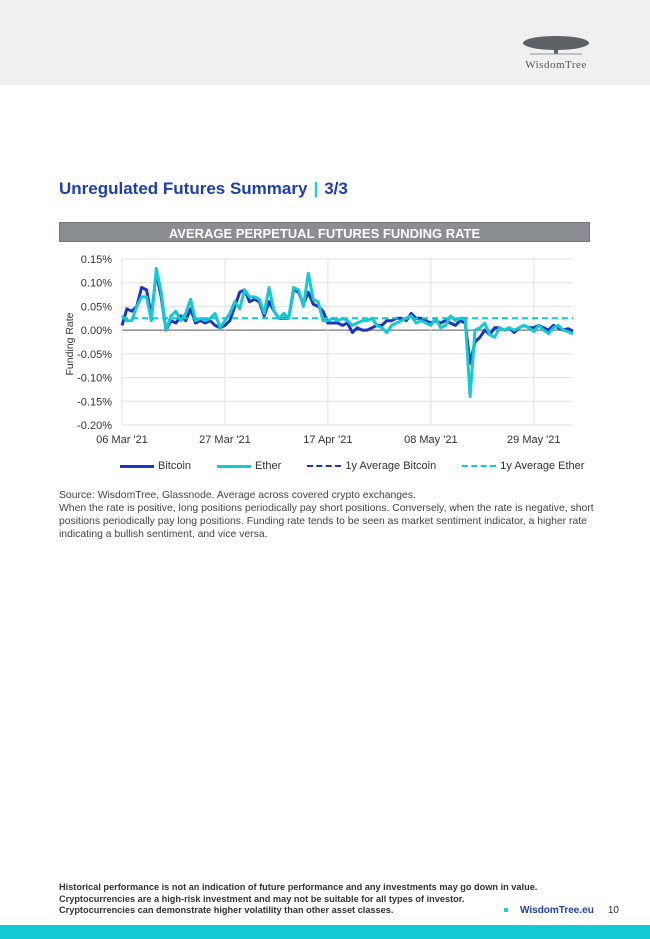 The width and height of the screenshot is (650, 939). What do you see at coordinates (94, 402) in the screenshot?
I see `y-tick-label: -0.15%` at bounding box center [94, 402].